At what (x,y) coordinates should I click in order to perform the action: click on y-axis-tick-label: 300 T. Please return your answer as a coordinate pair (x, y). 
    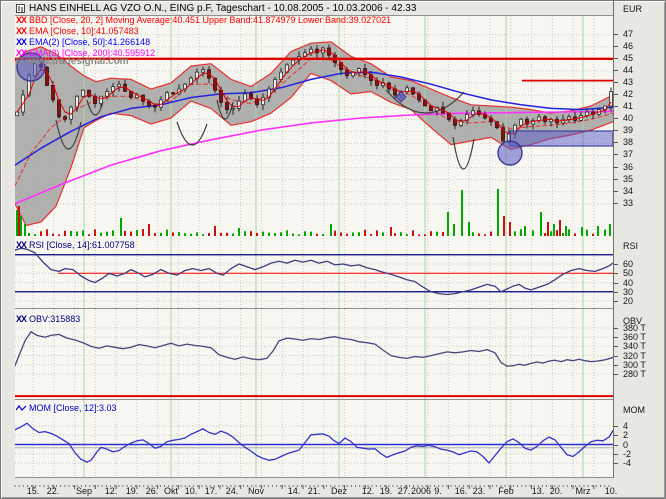
    Looking at the image, I should click on (634, 365).